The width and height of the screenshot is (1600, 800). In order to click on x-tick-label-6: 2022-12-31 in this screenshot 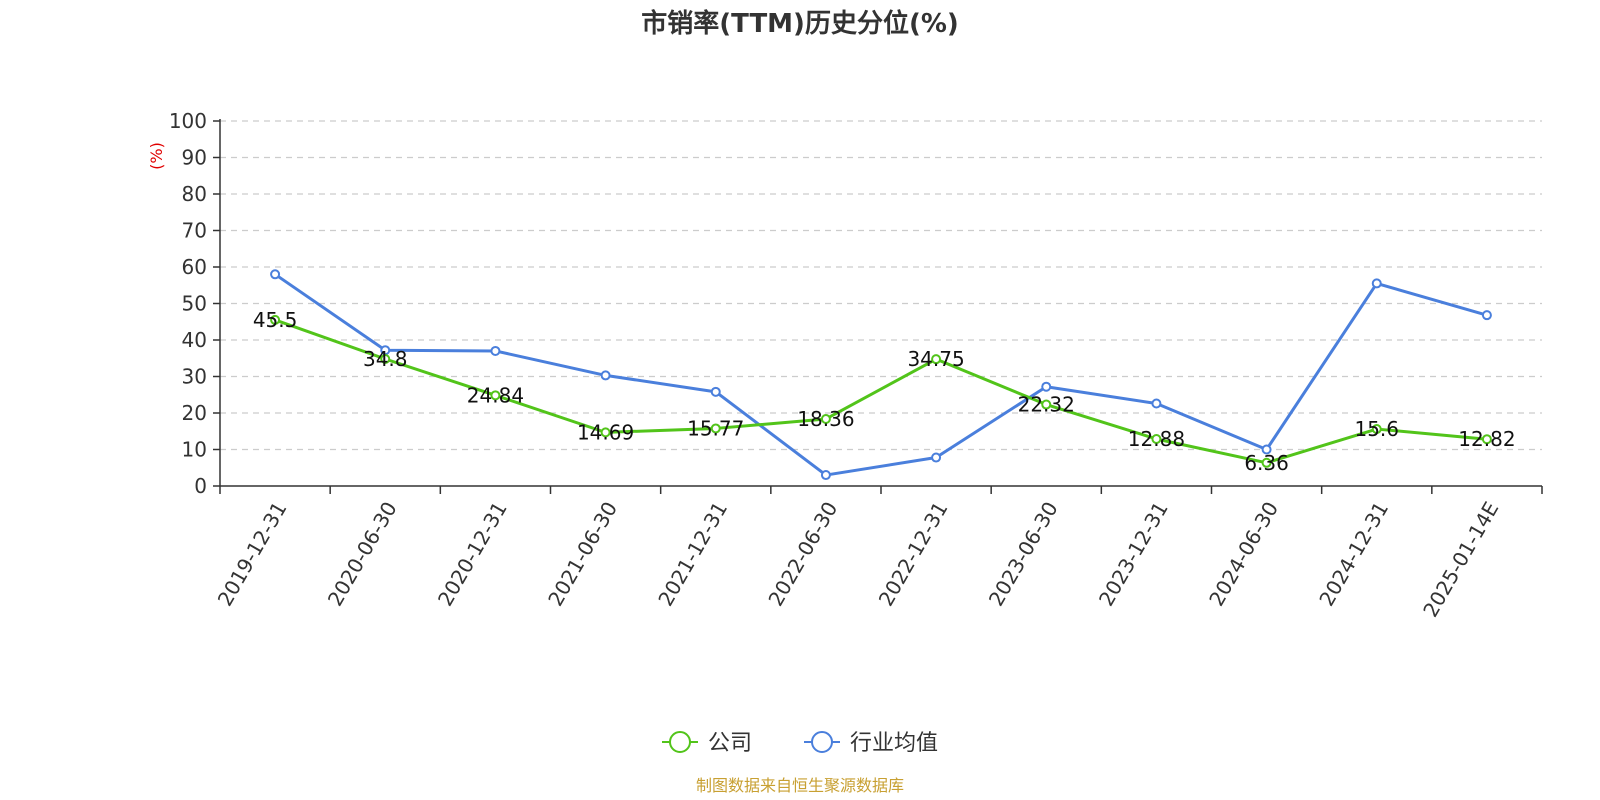, I will do `click(913, 553)`.